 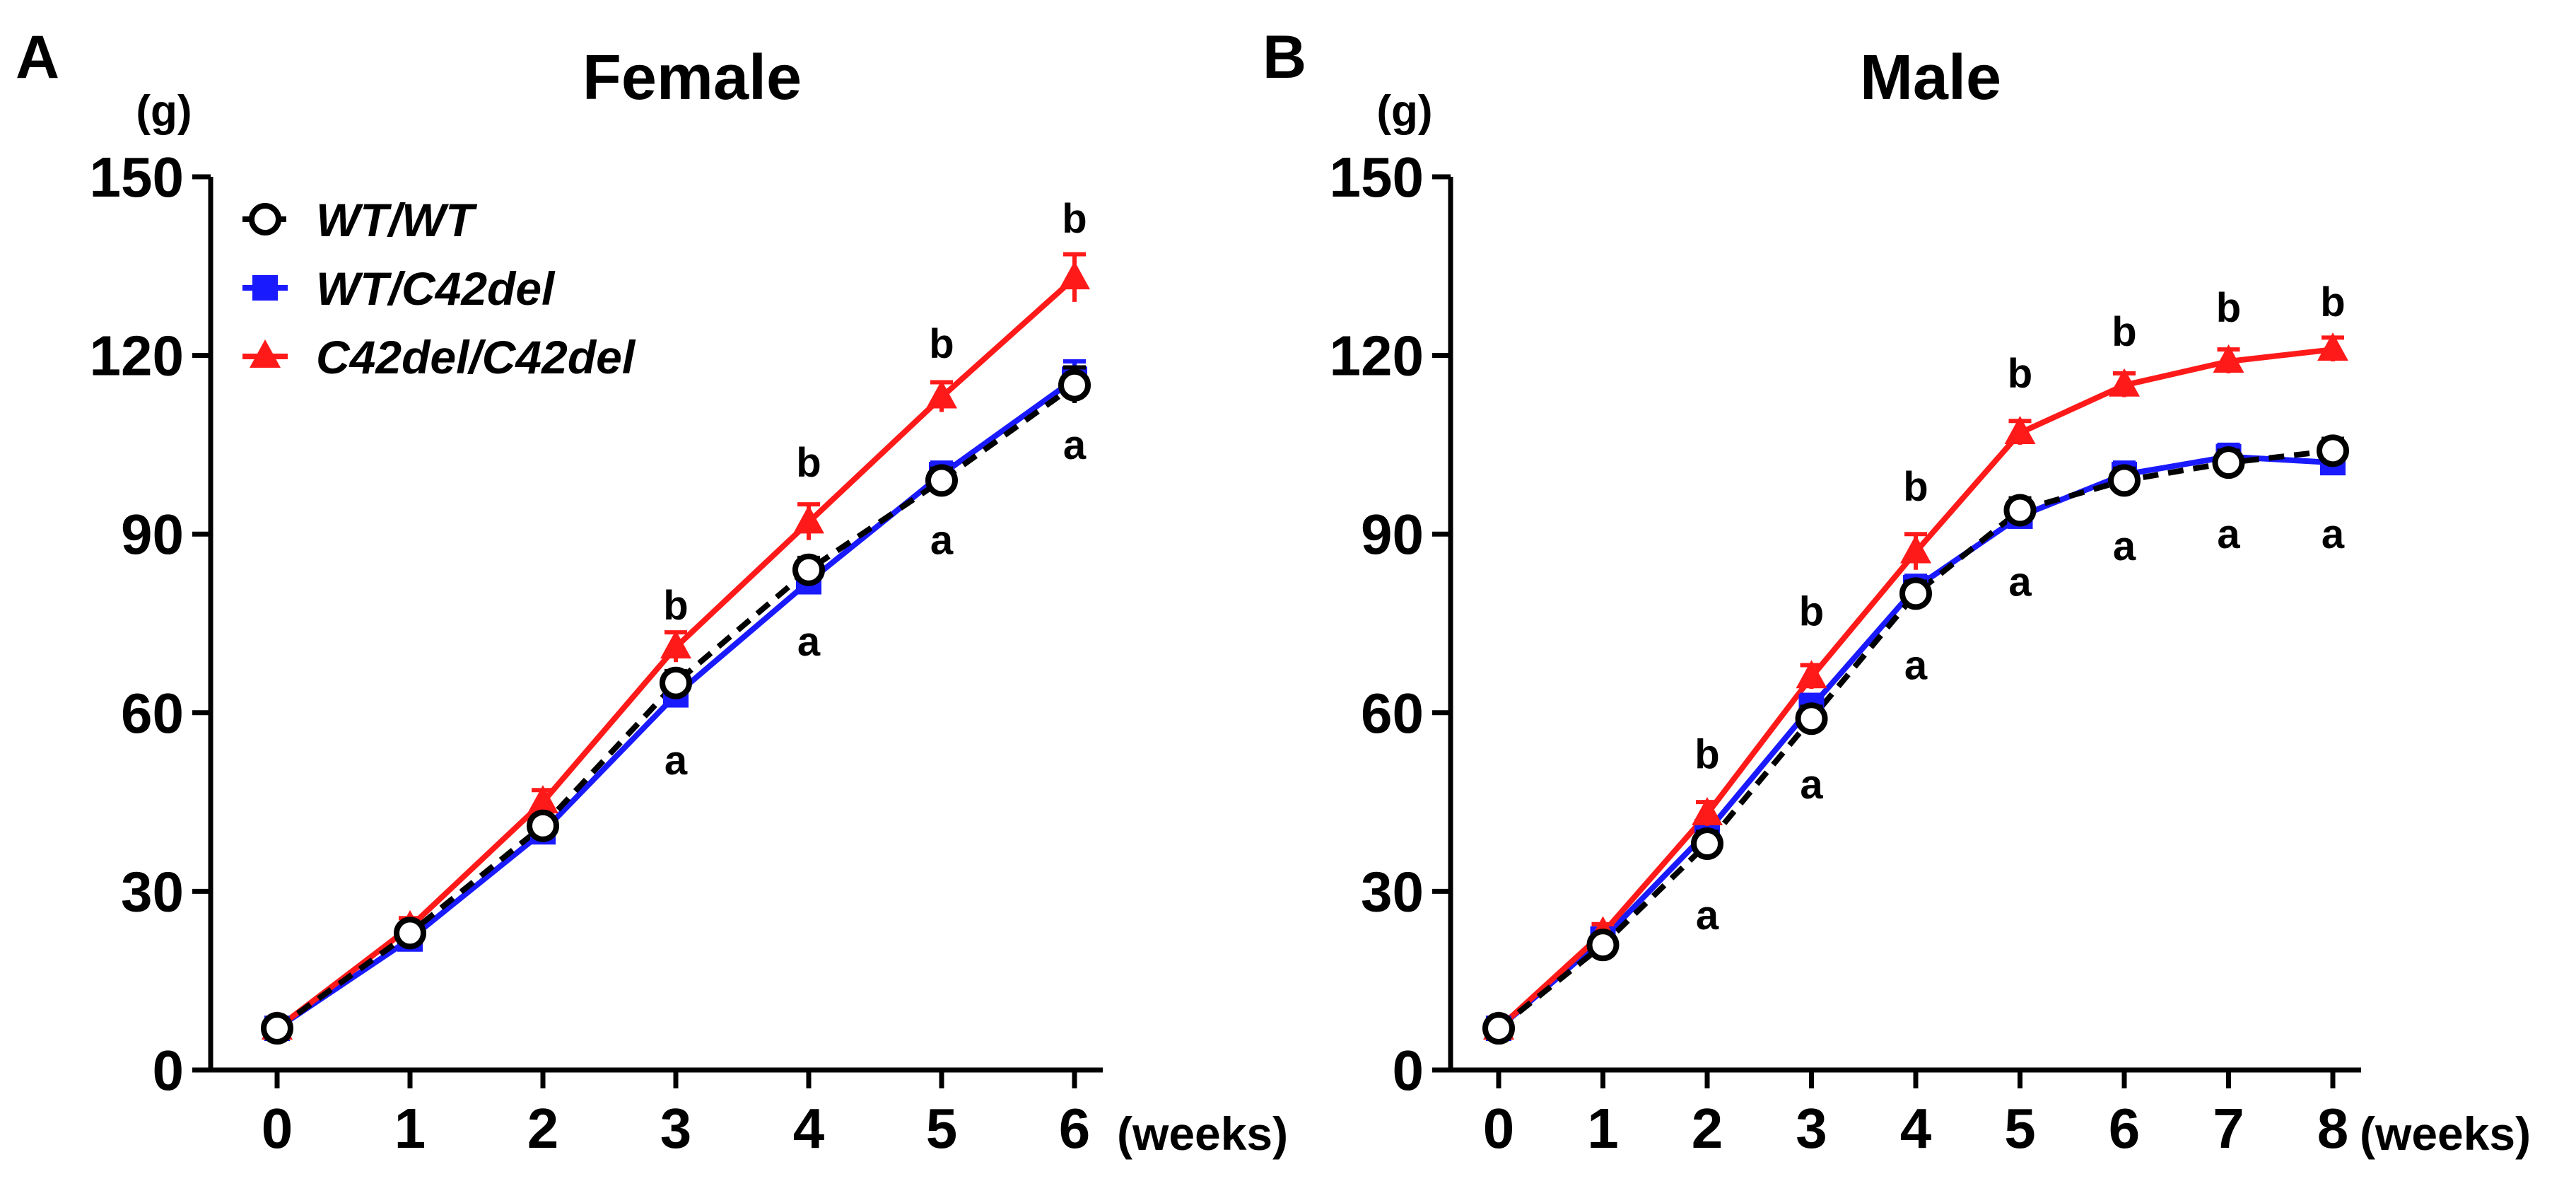 I want to click on panel-b-x-tick-label: 6, so click(x=2125, y=1128).